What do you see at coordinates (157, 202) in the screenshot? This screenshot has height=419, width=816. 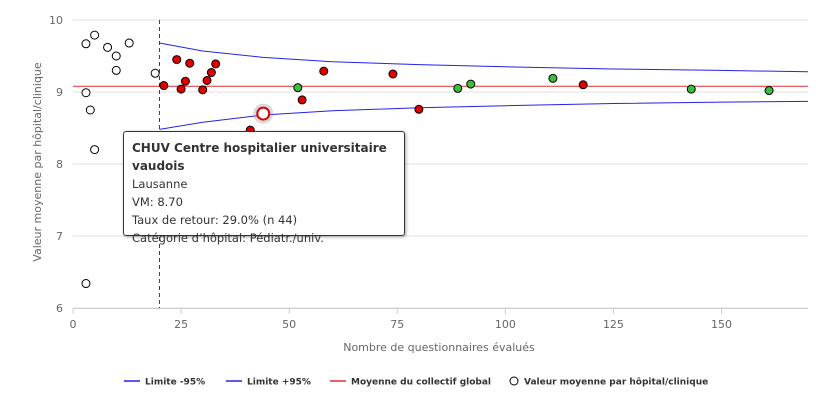 I see `tooltip-vm: VM: 8.70` at bounding box center [157, 202].